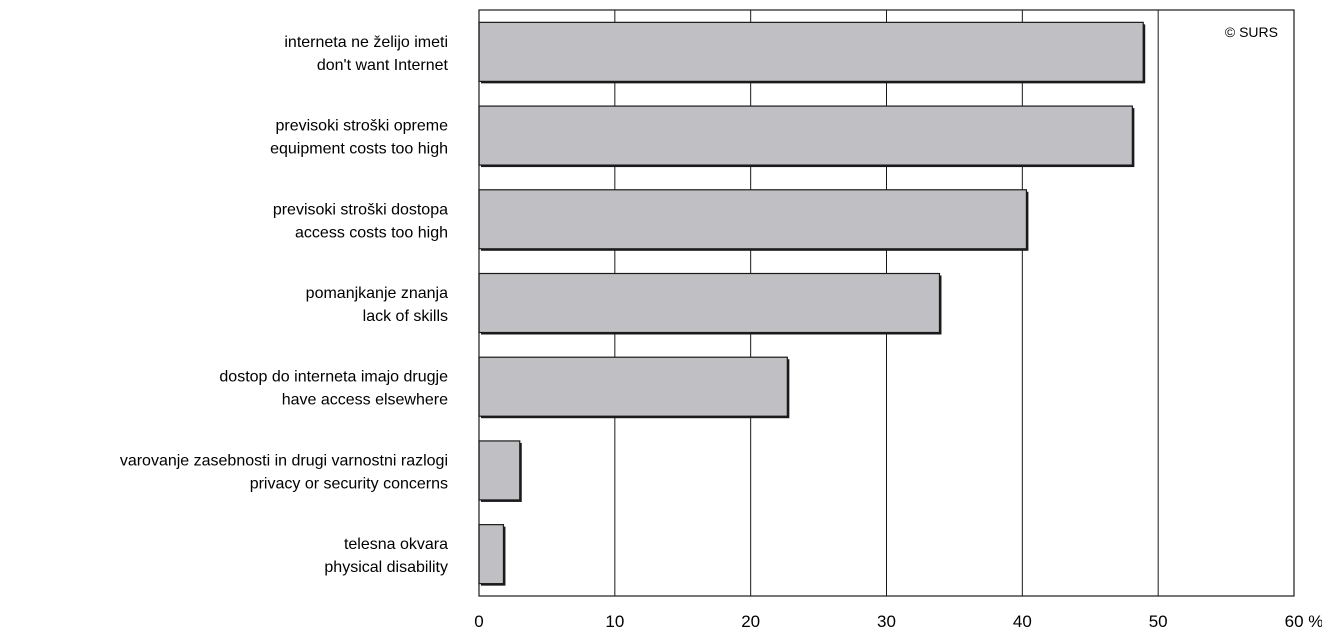 This screenshot has width=1322, height=630. I want to click on x-tick-label: 20, so click(750, 621).